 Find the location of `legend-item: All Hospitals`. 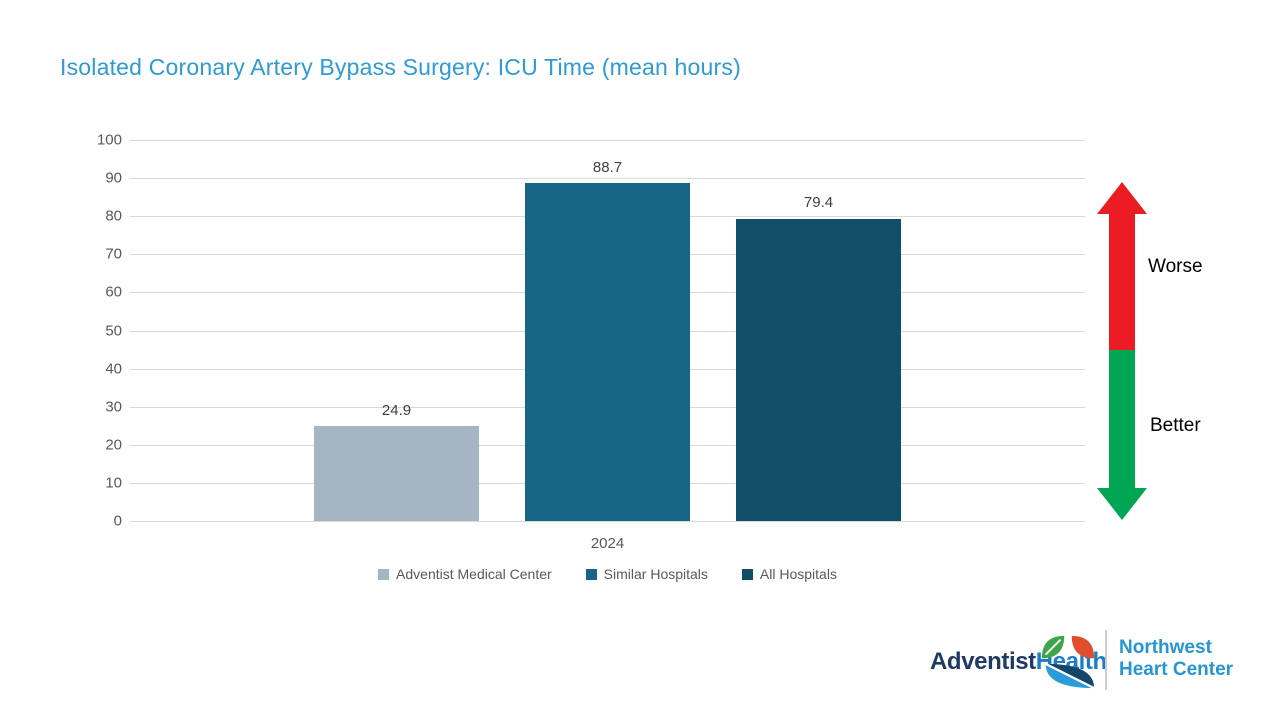

legend-item: All Hospitals is located at coordinates (789, 574).